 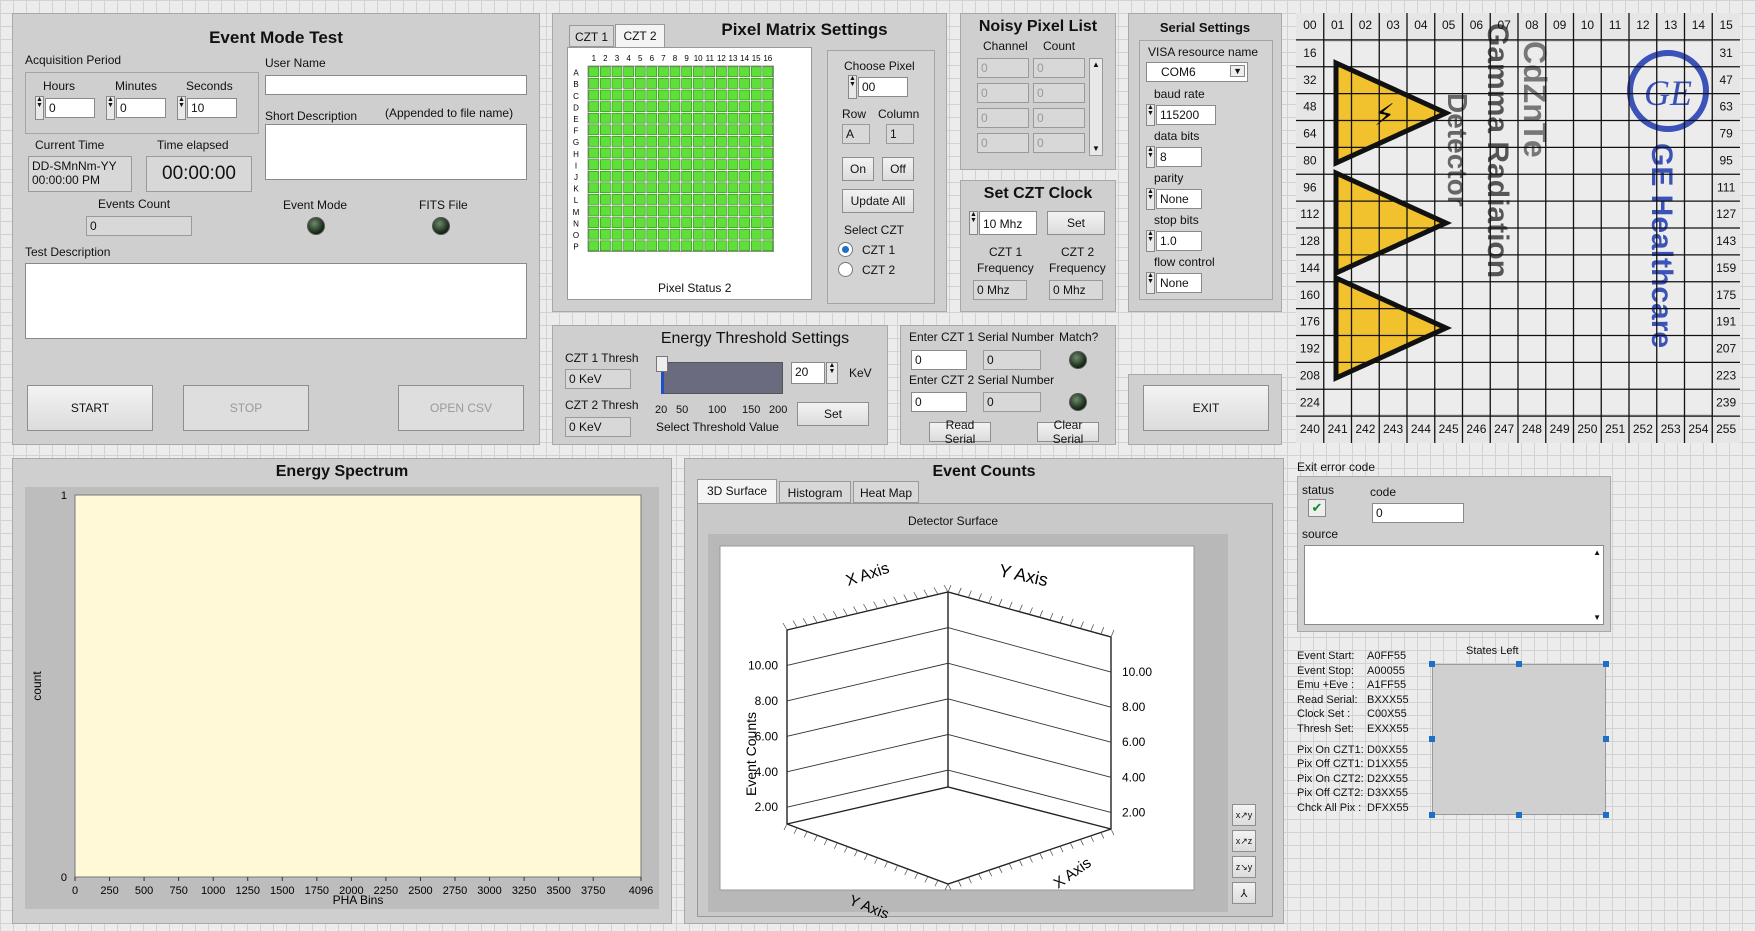 I want to click on baud-input: 115200, so click(x=1186, y=115).